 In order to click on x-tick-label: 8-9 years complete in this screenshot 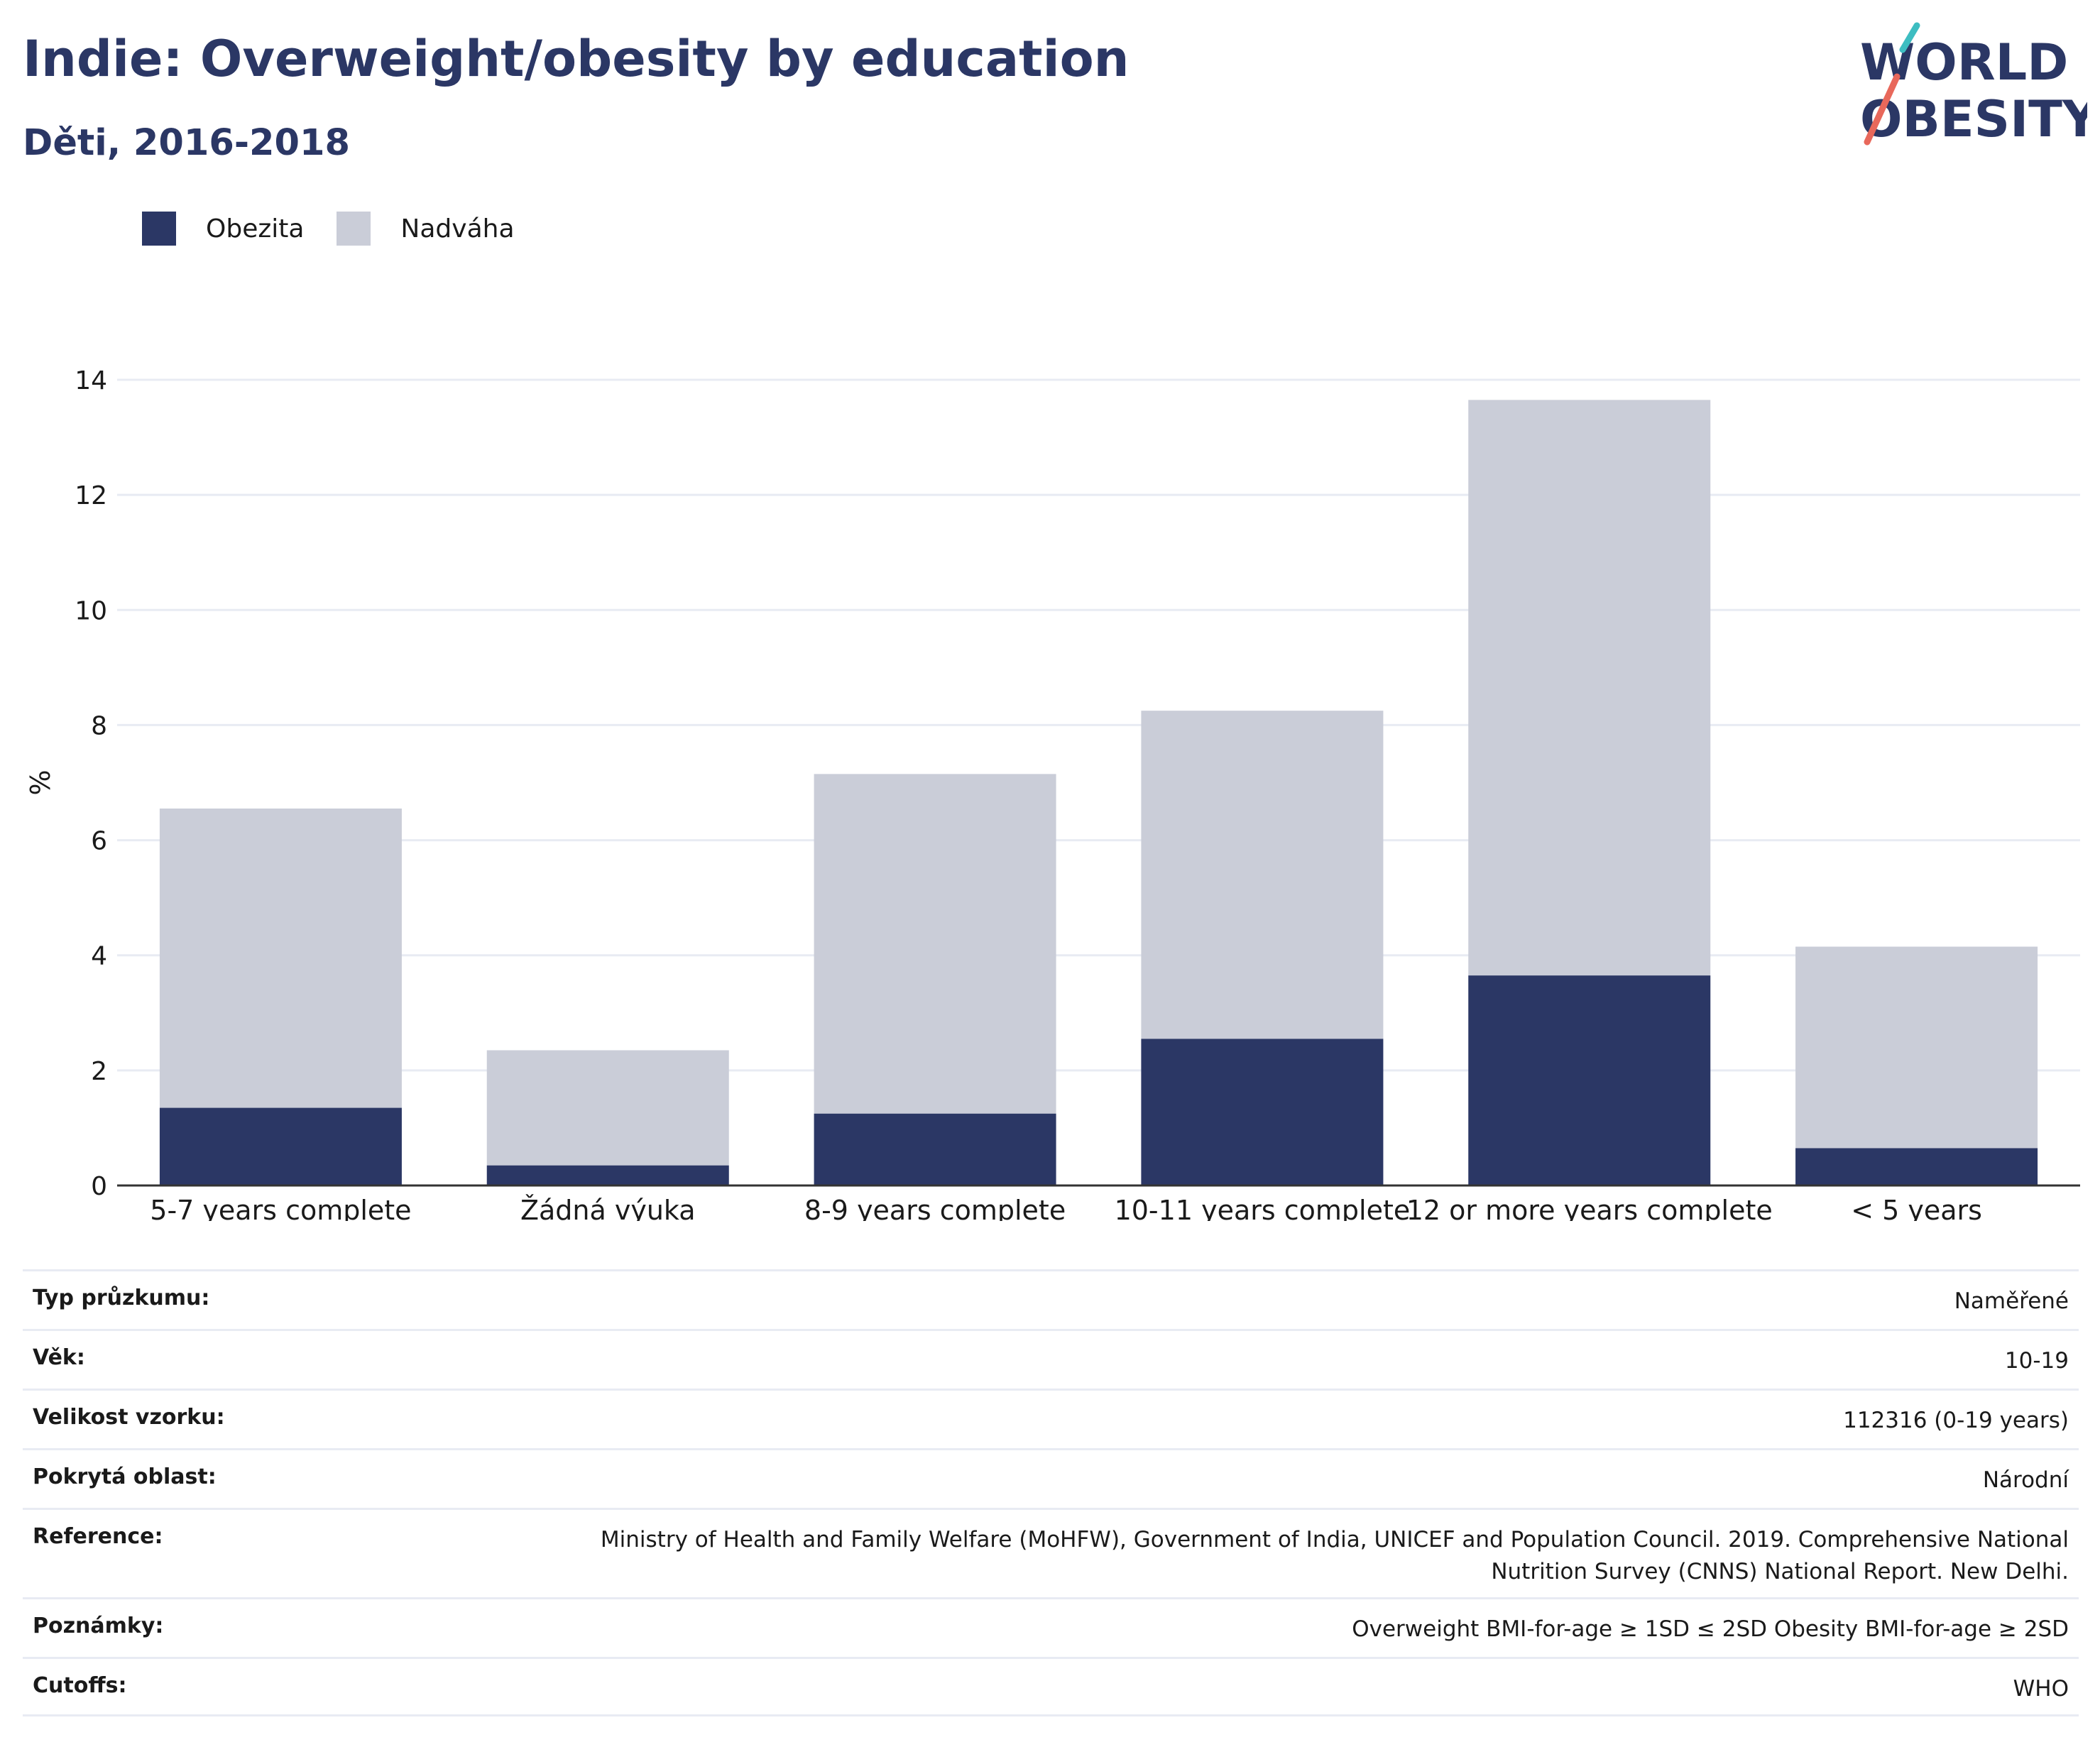, I will do `click(935, 1208)`.